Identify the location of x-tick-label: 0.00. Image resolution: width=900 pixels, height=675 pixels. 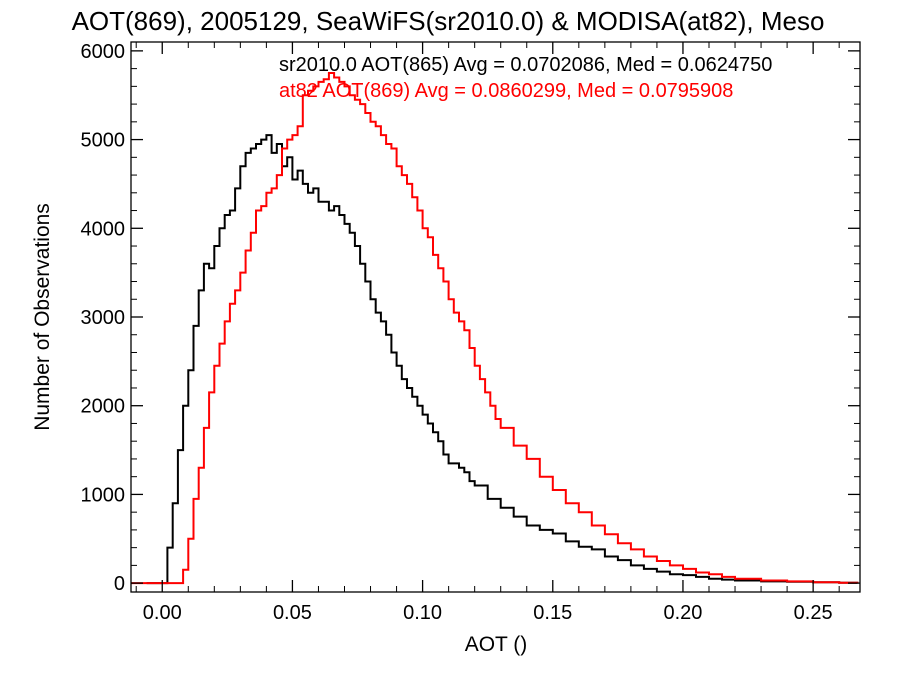
(162, 613).